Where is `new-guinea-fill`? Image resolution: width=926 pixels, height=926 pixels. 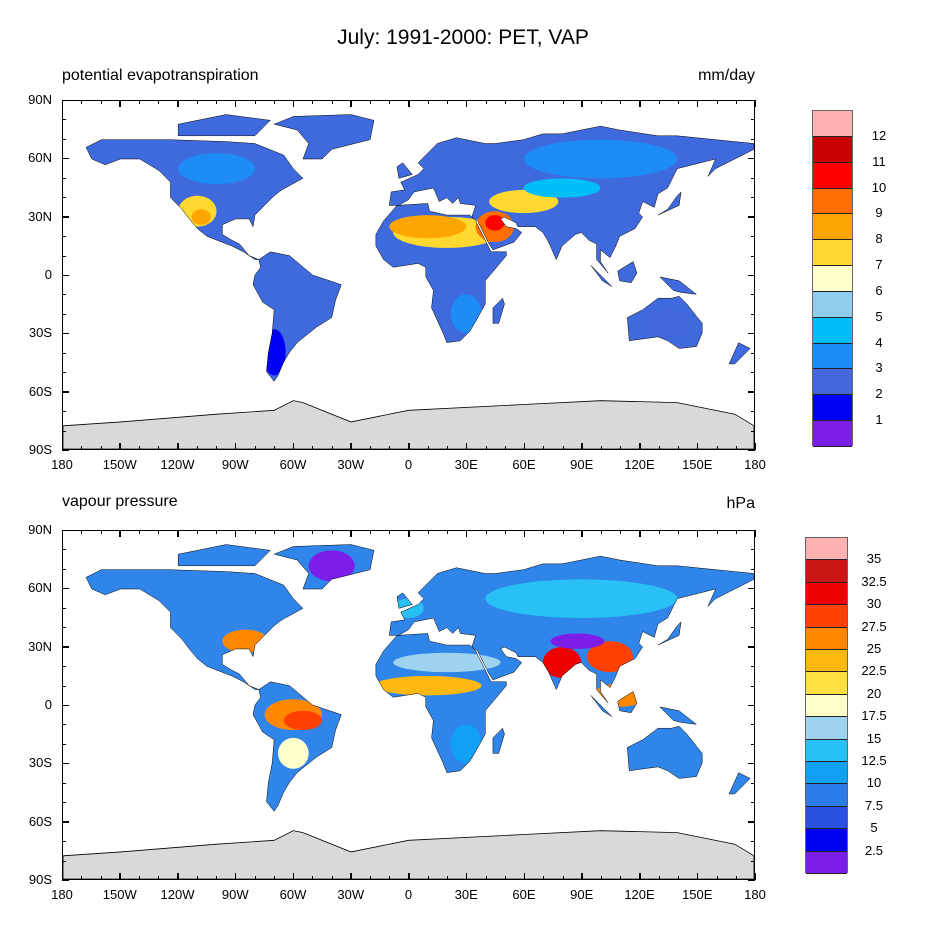 new-guinea-fill is located at coordinates (678, 285).